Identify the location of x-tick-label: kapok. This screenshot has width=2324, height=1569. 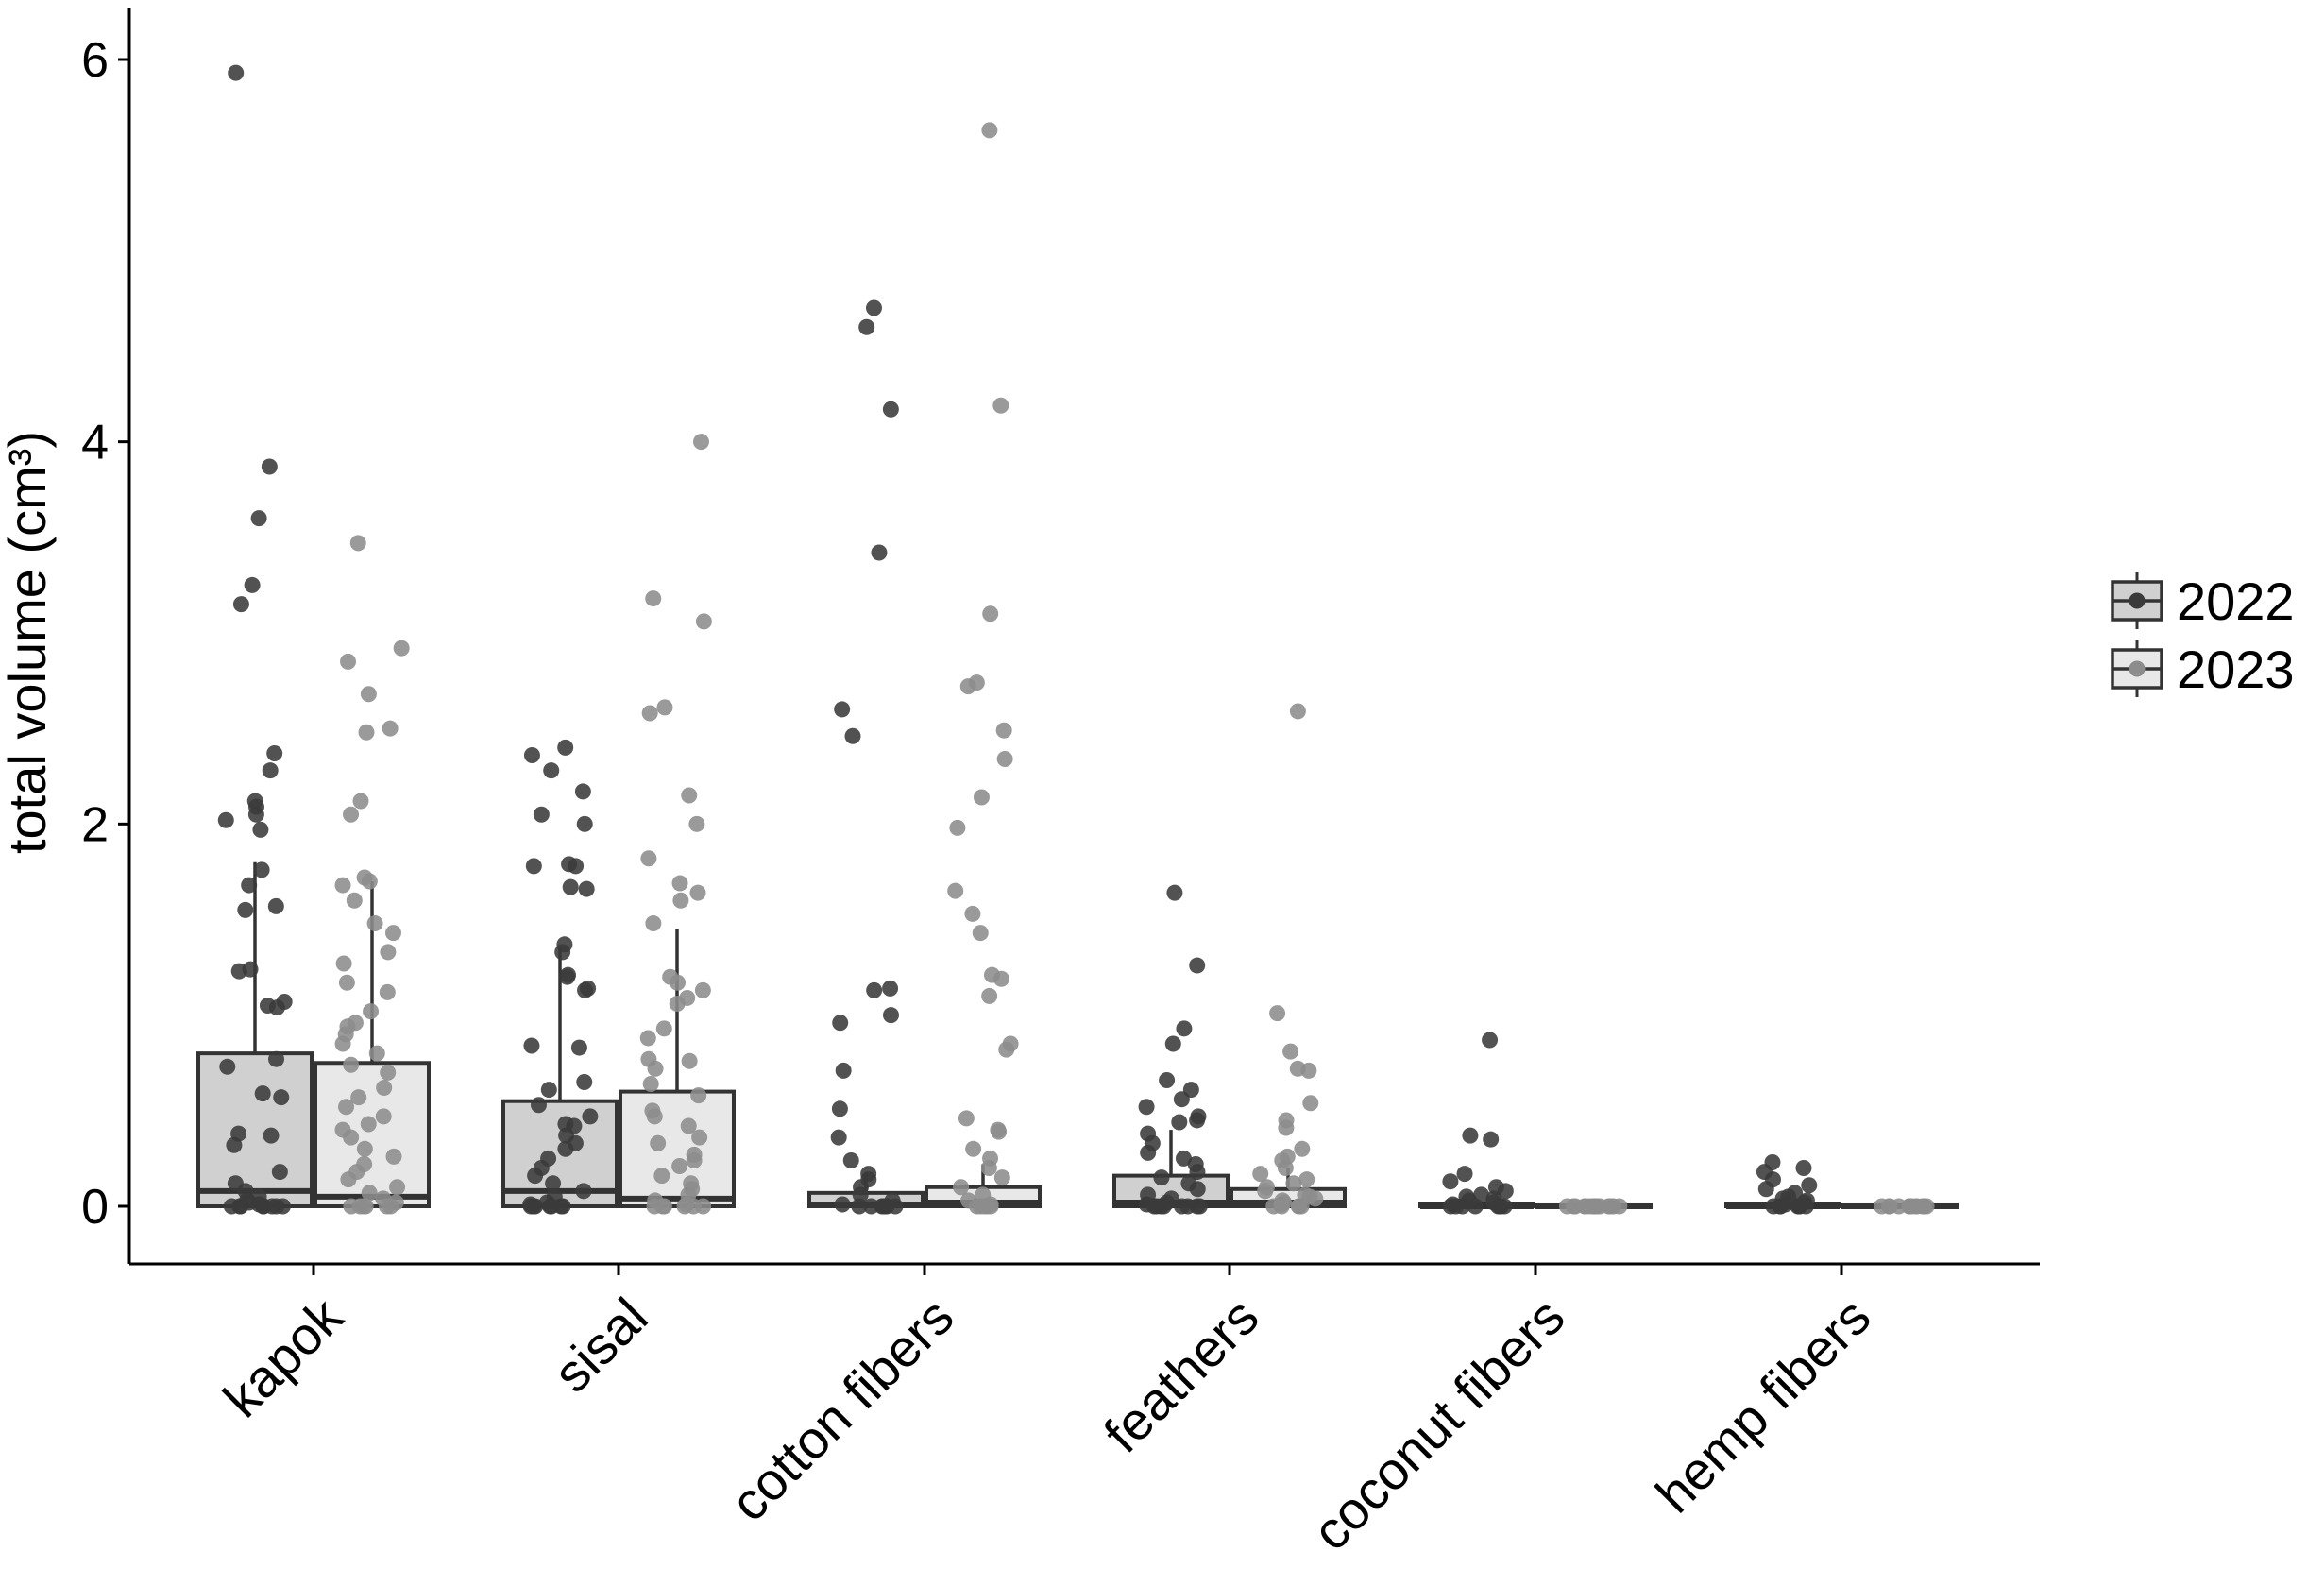
(283, 1357).